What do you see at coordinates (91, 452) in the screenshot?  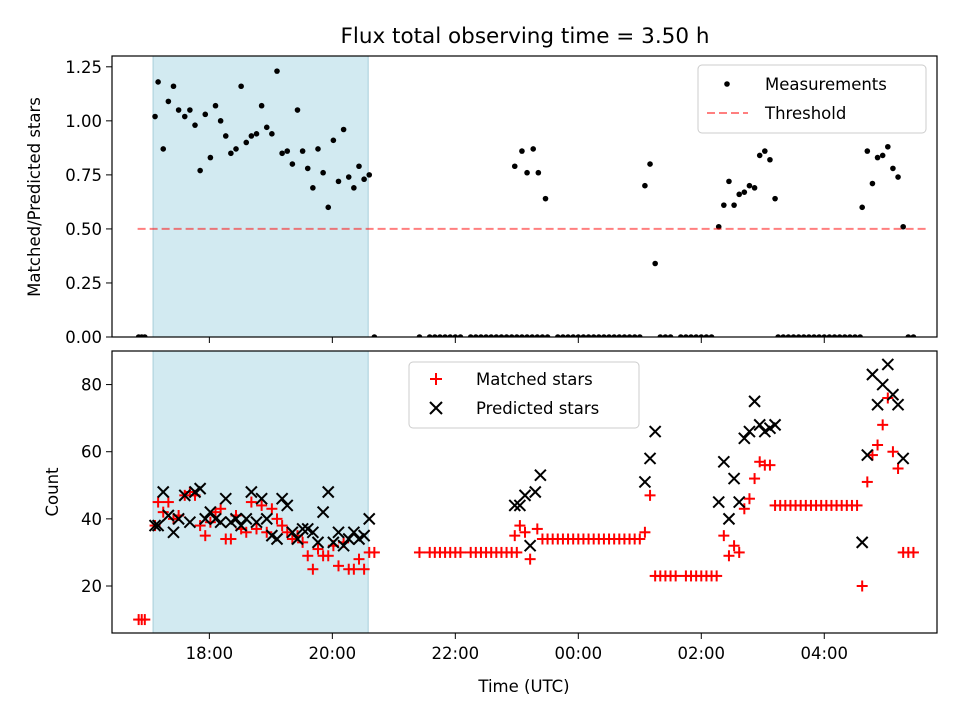 I see `bottom-y-tick-label: 60` at bounding box center [91, 452].